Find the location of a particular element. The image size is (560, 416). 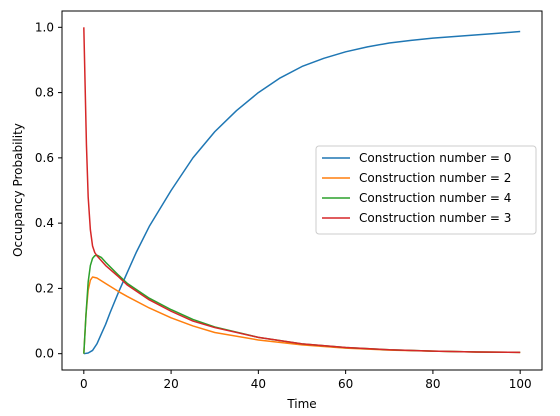

x-tick-label: 0 is located at coordinates (84, 384).